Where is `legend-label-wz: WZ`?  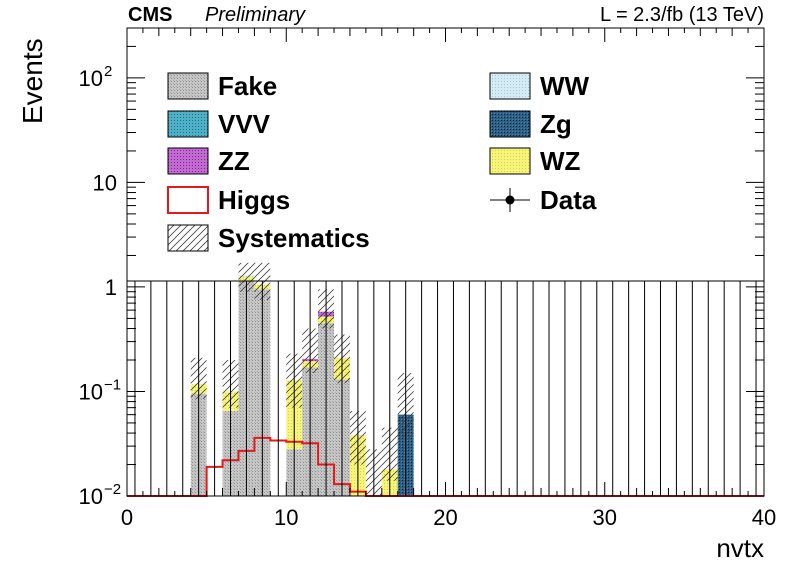
legend-label-wz: WZ is located at coordinates (560, 161).